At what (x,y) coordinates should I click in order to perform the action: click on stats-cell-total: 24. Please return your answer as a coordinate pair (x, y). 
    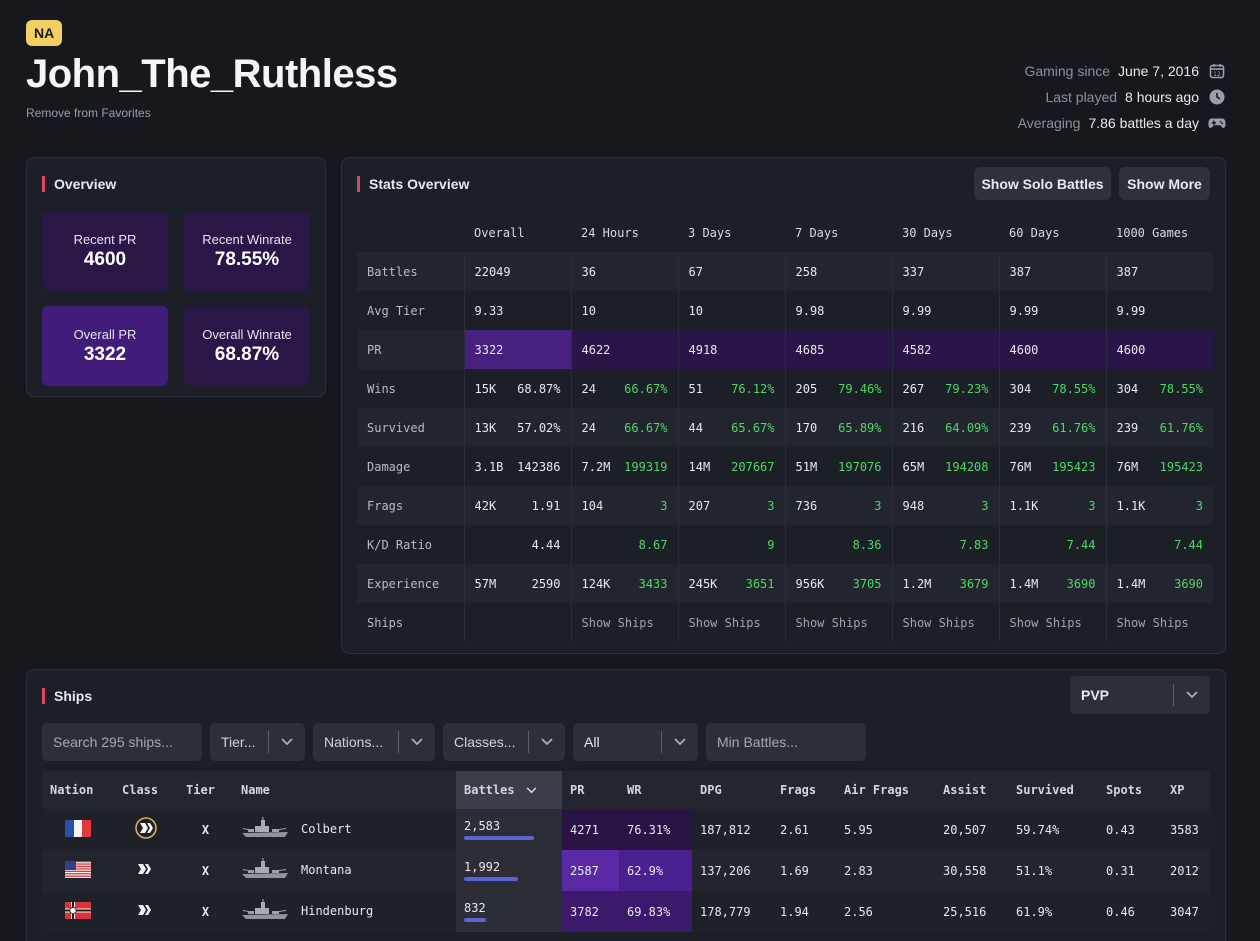
    Looking at the image, I should click on (588, 388).